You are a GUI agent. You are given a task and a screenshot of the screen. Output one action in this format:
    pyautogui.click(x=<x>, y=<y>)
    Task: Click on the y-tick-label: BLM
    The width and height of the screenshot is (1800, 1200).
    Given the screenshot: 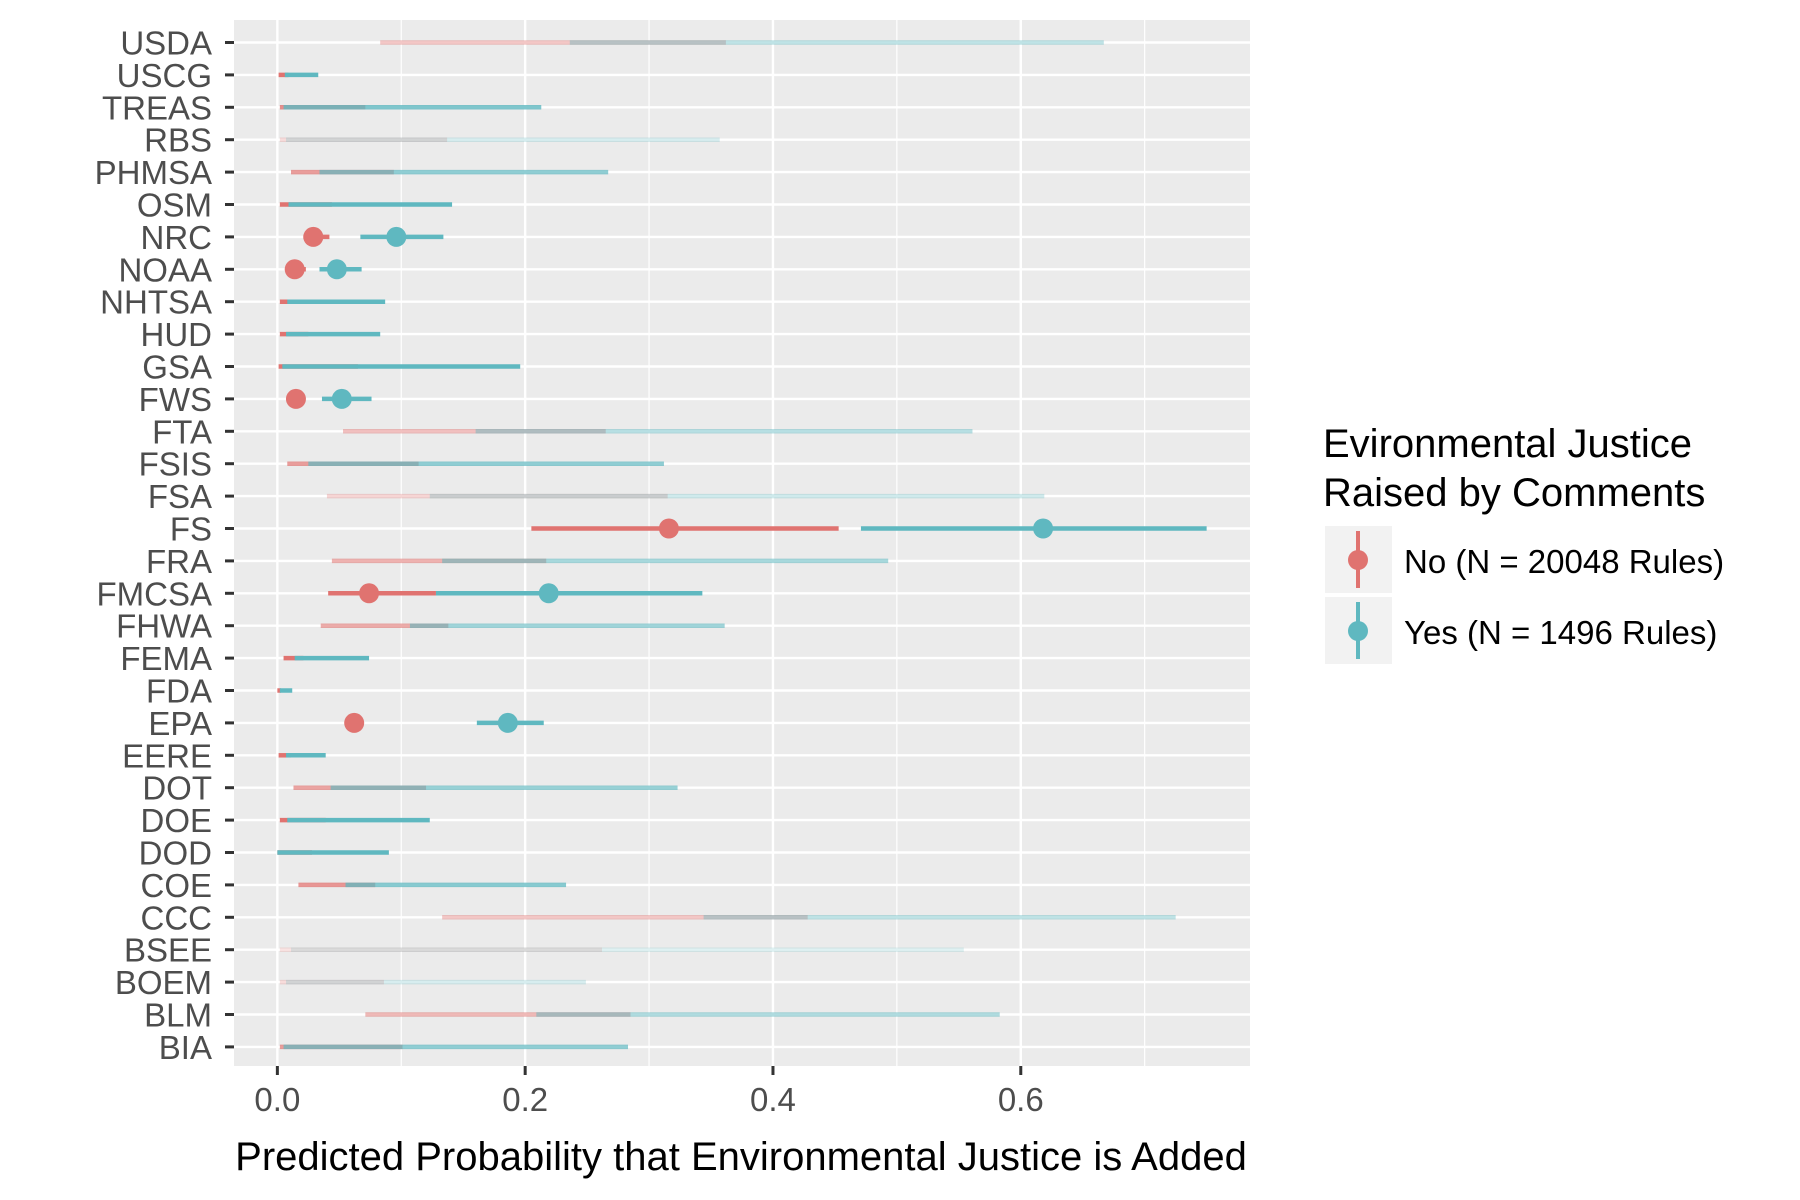 What is the action you would take?
    pyautogui.click(x=178, y=1015)
    